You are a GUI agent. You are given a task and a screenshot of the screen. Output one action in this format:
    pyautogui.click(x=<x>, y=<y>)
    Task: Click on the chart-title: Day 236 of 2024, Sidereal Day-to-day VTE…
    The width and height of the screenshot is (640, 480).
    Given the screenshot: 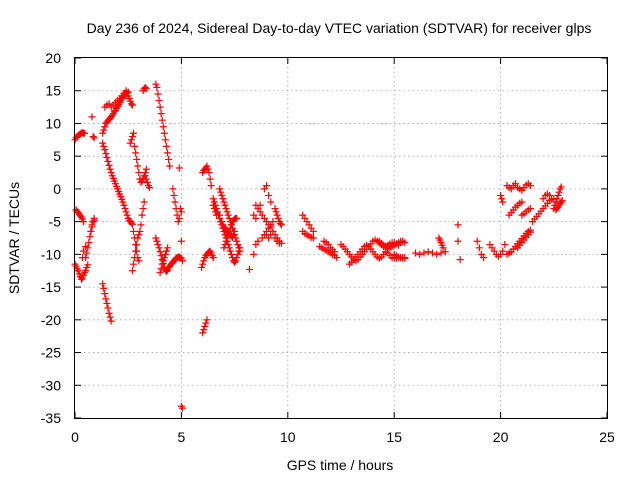 What is the action you would take?
    pyautogui.click(x=339, y=28)
    